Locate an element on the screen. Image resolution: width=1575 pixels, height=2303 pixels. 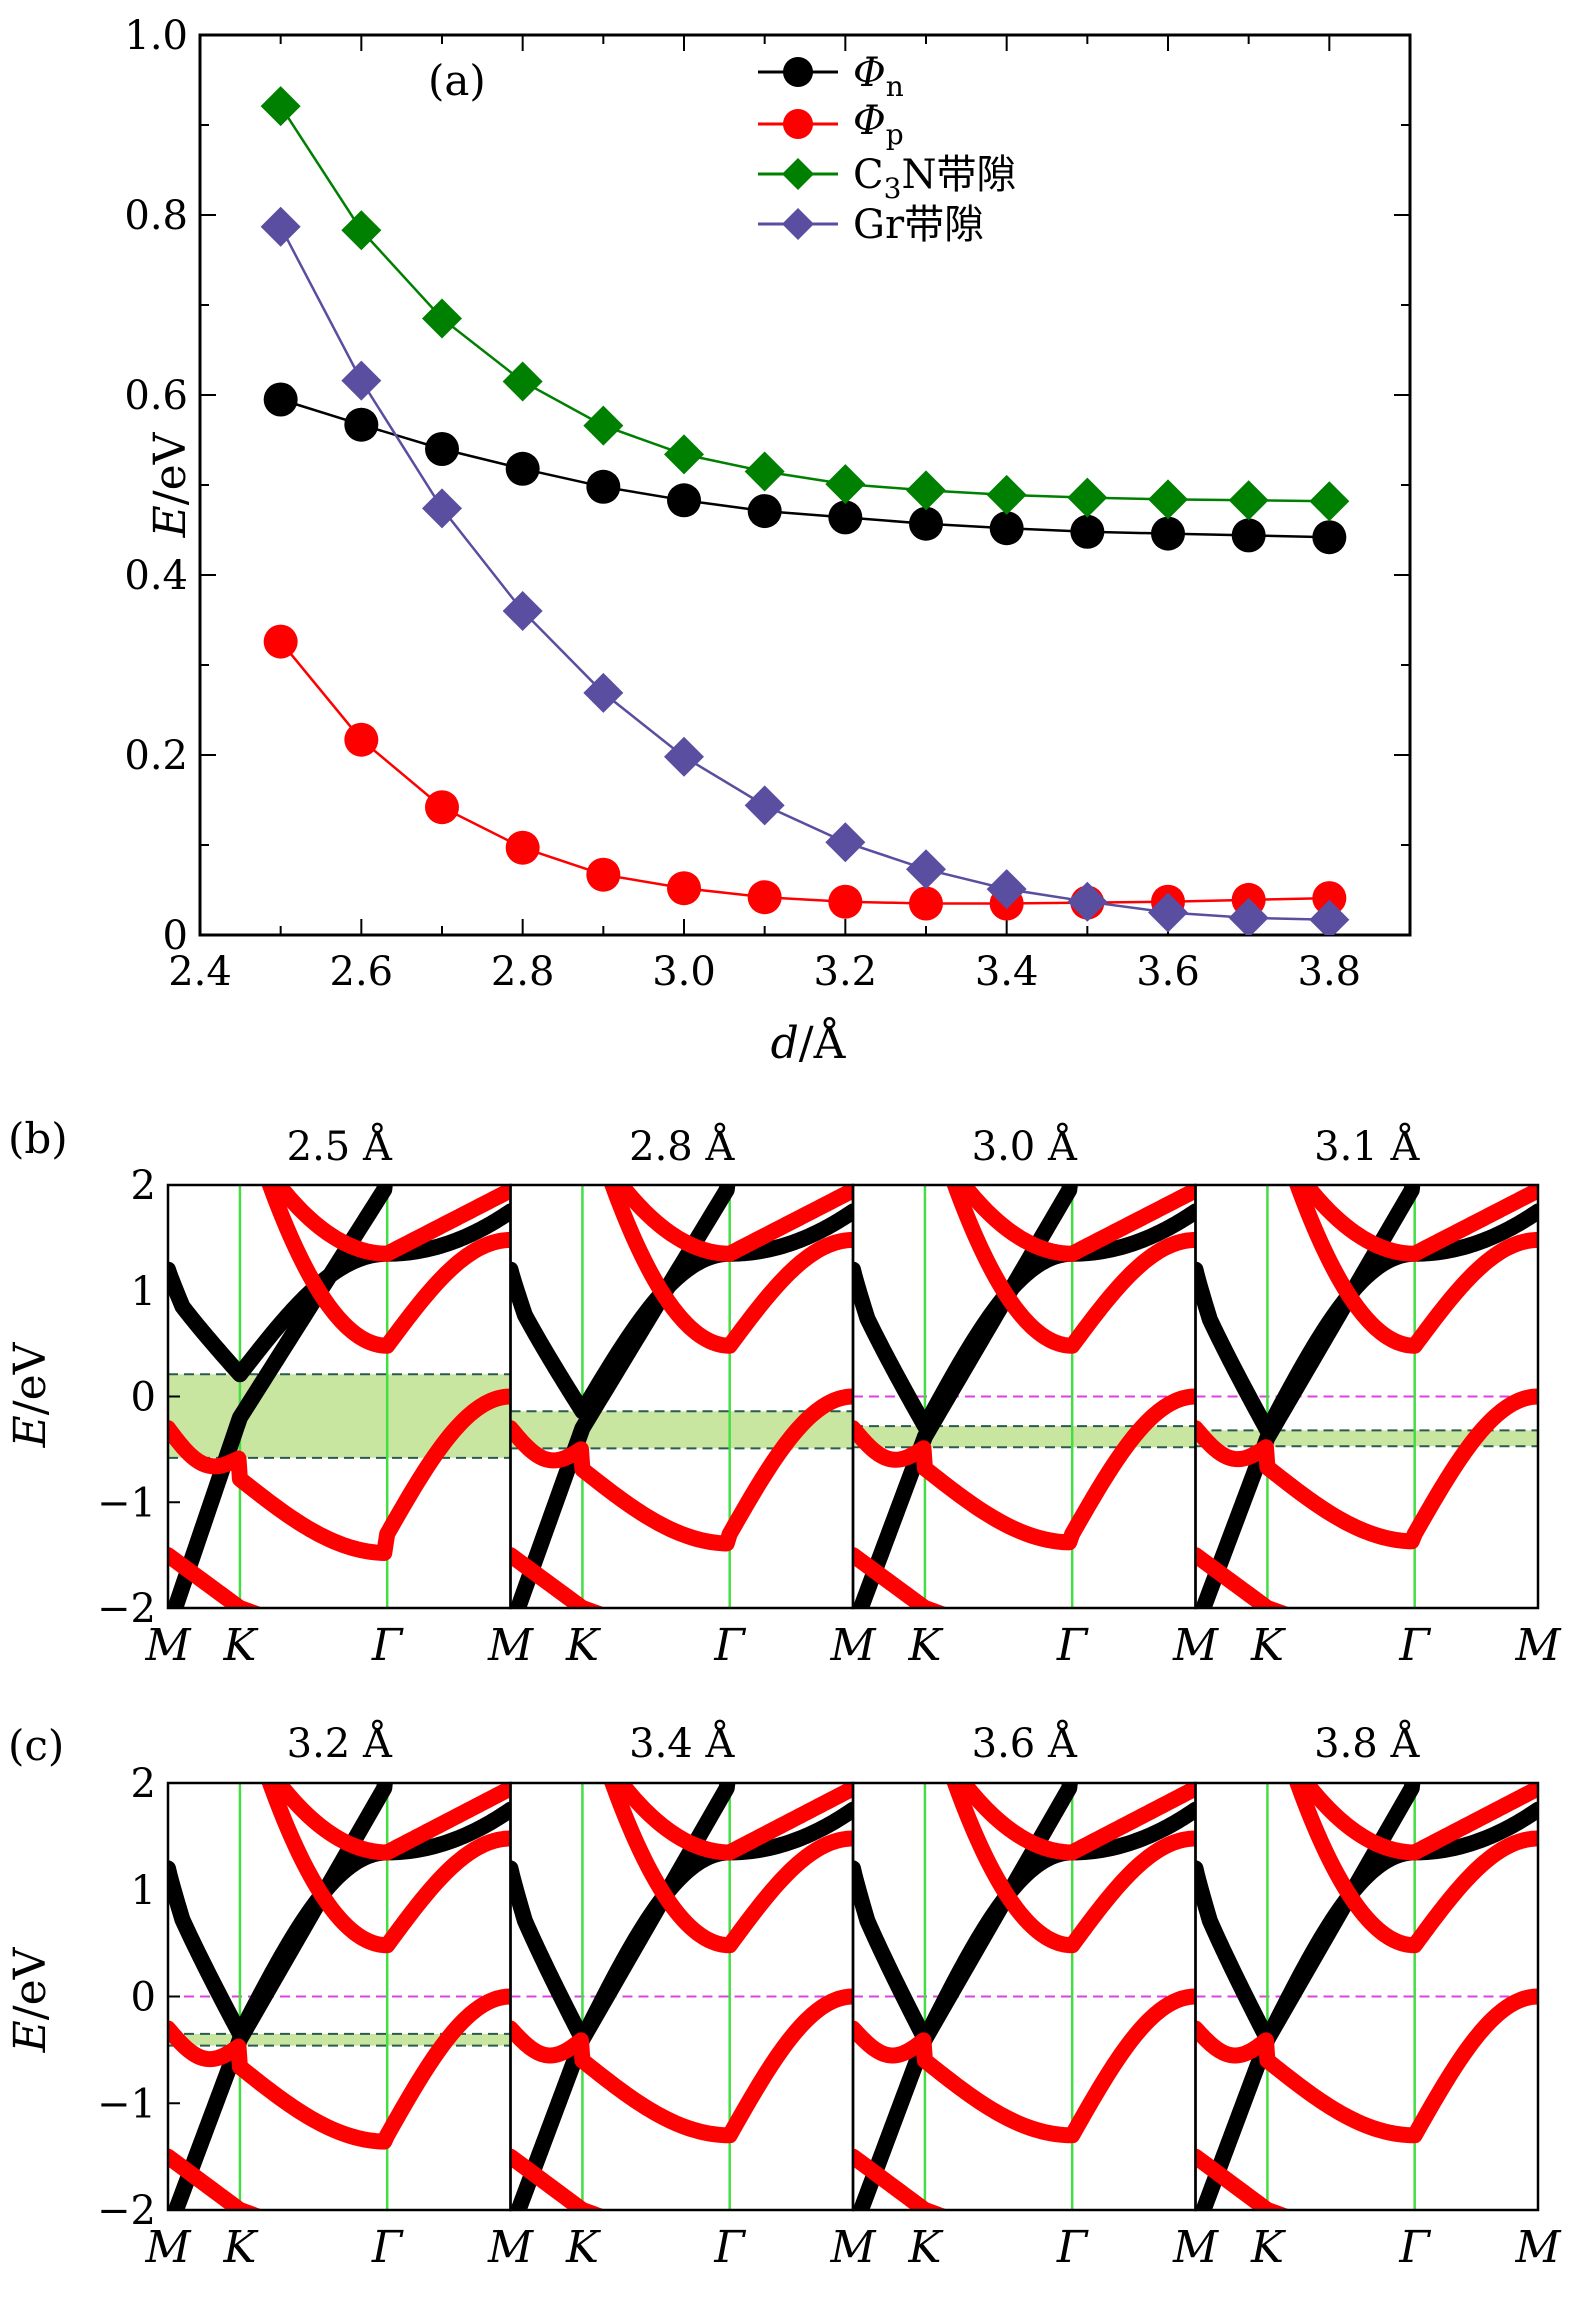
band-panel-7: 3.6 Å is located at coordinates (1024, 1966).